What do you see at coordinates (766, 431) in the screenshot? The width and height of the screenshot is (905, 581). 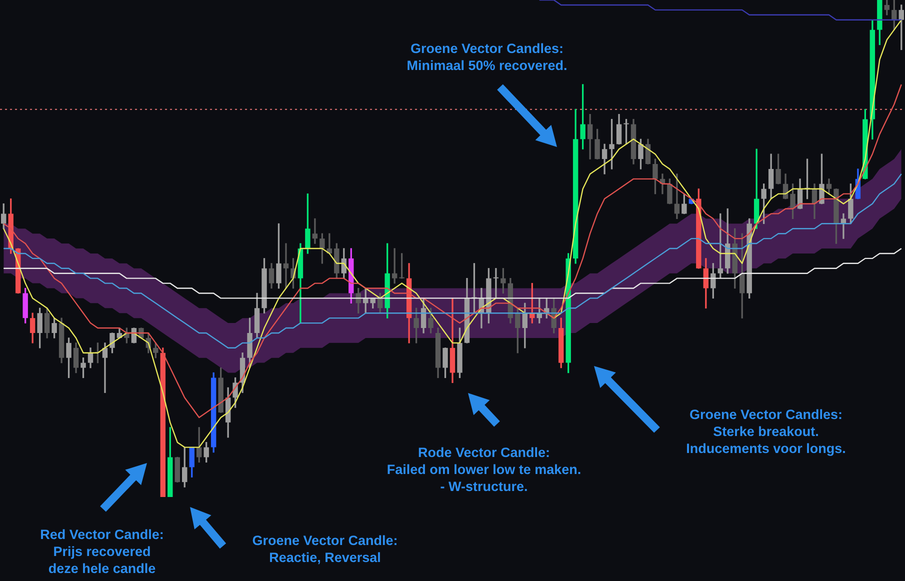 I see `annotation: Groene Vector Candles: Sterke breakout. Inducements voor longs.` at bounding box center [766, 431].